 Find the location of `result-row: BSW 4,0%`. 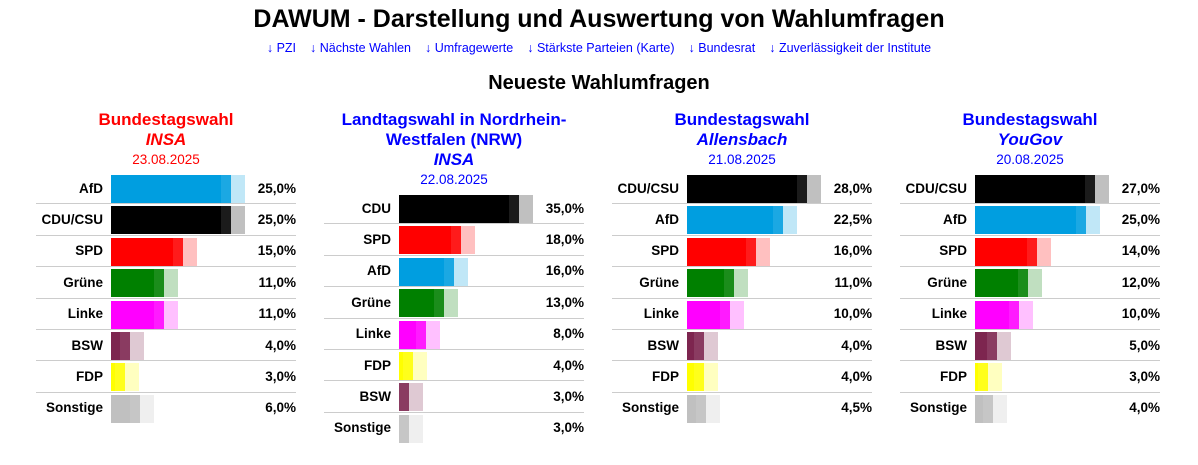

result-row: BSW 4,0% is located at coordinates (742, 345).